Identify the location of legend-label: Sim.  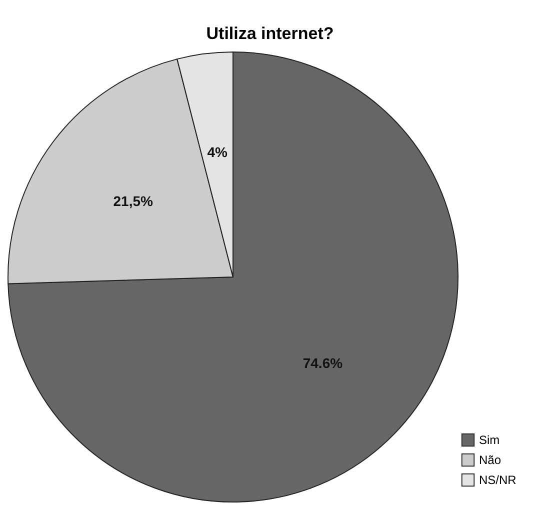
(489, 440).